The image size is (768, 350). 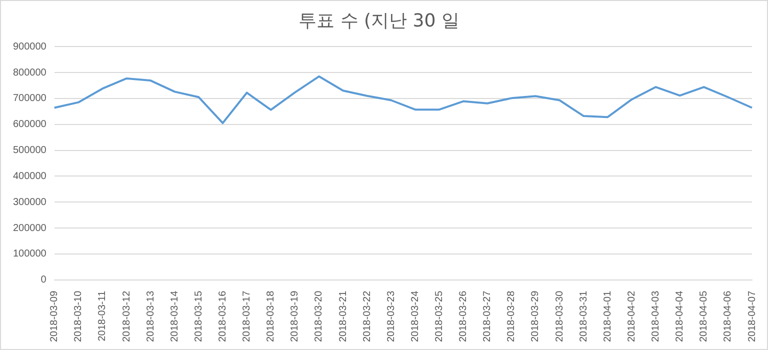 I want to click on x-tick-label: 2018-03-20, so click(x=319, y=316).